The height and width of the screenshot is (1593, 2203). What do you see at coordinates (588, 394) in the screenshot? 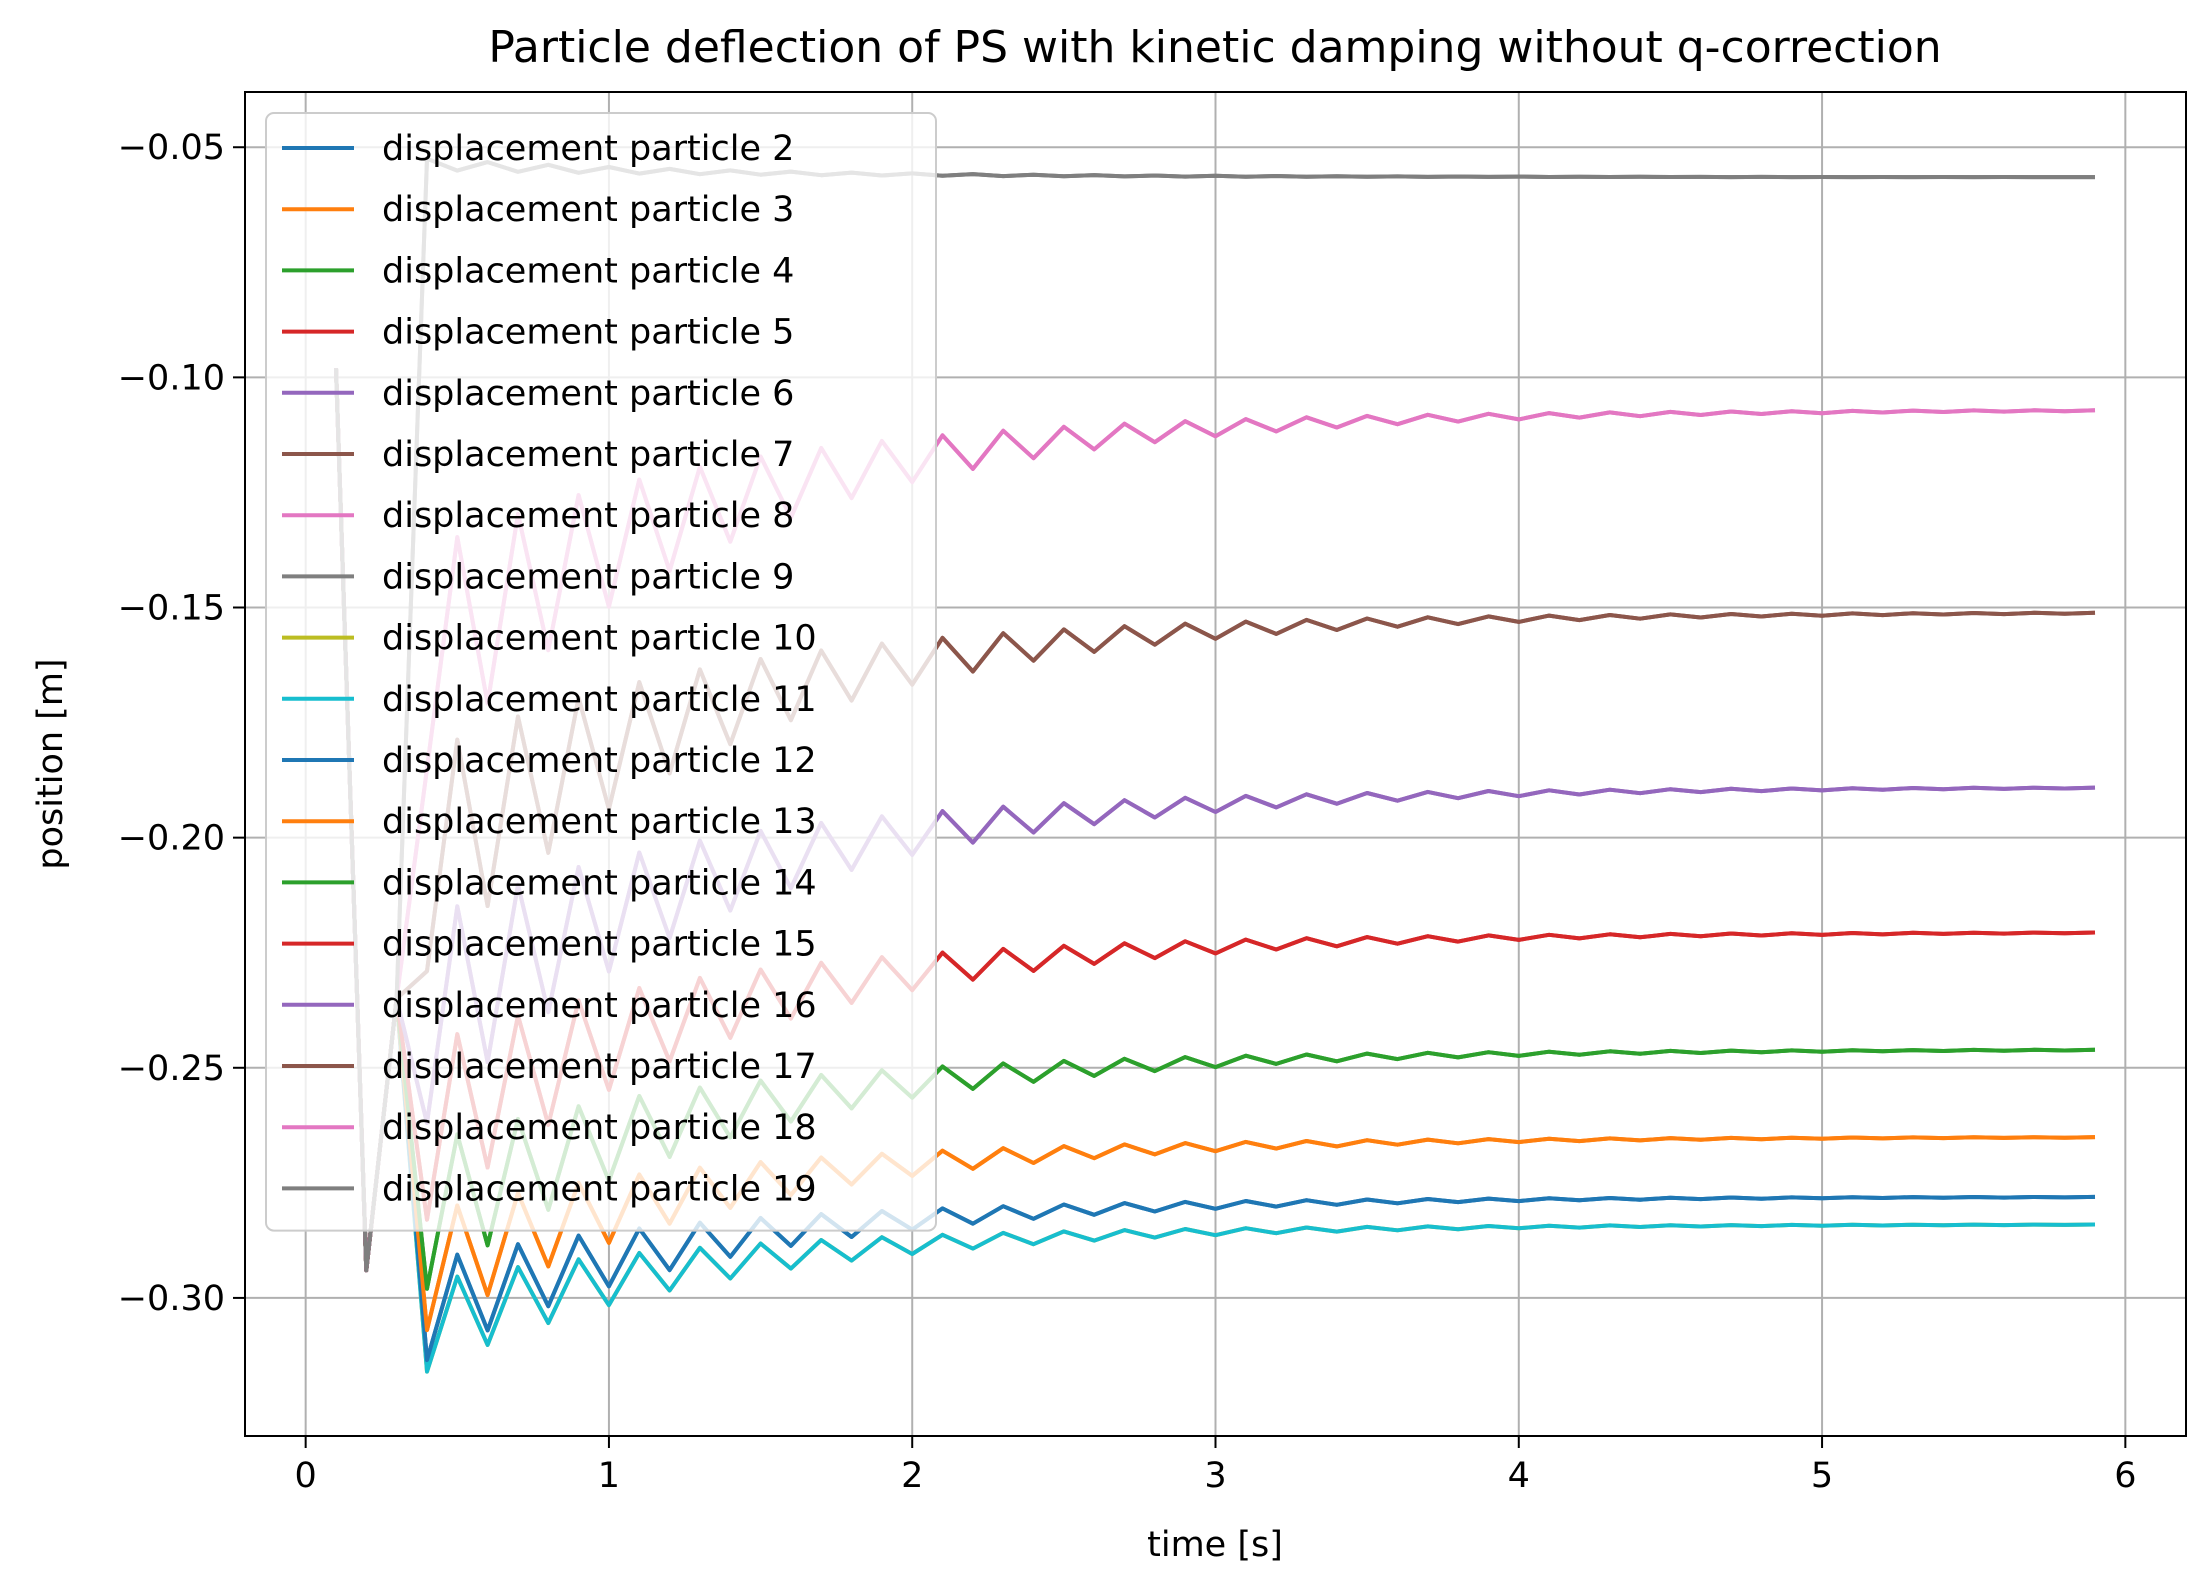
I see `legend-entry: displacement particle 6` at bounding box center [588, 394].